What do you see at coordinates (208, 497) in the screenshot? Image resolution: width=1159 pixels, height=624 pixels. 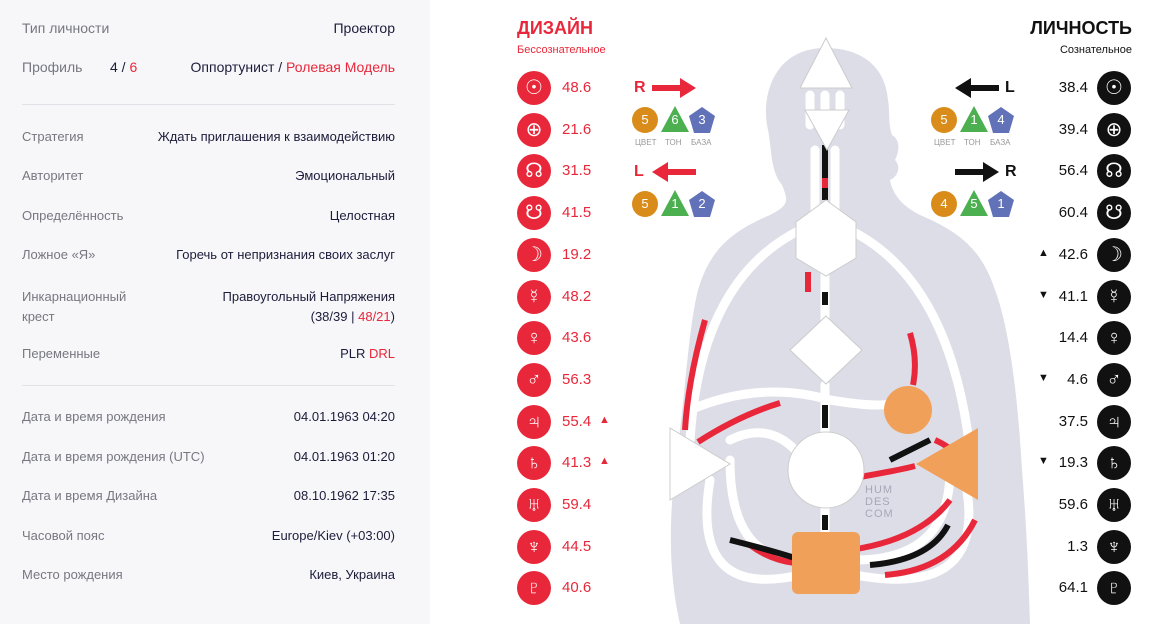 I see `design-date-row: Дата и время Дизайна 08.10.1962 17:35` at bounding box center [208, 497].